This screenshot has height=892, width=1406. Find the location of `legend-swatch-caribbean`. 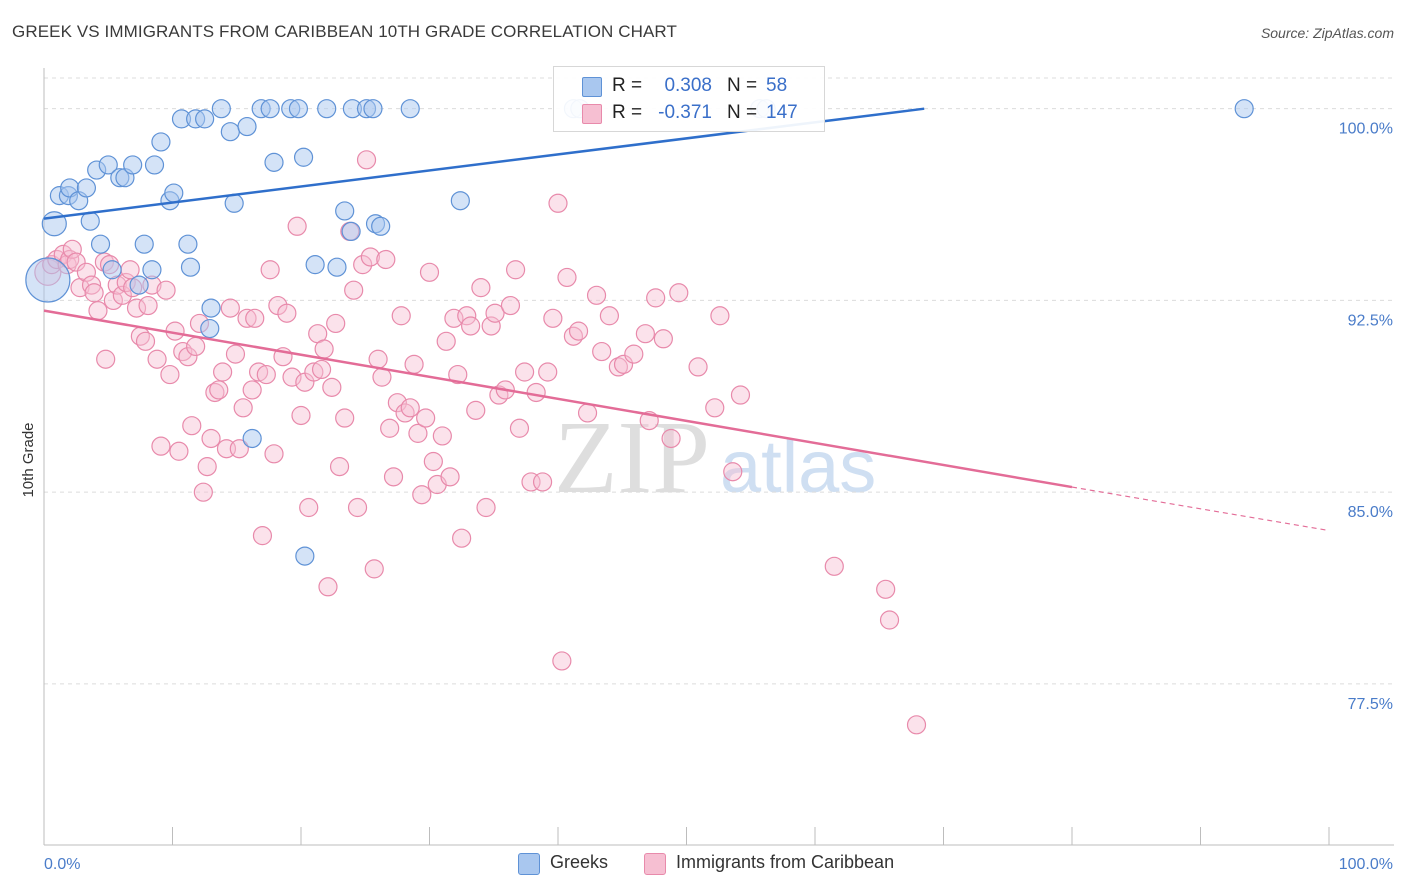

legend-swatch-caribbean is located at coordinates (592, 114).